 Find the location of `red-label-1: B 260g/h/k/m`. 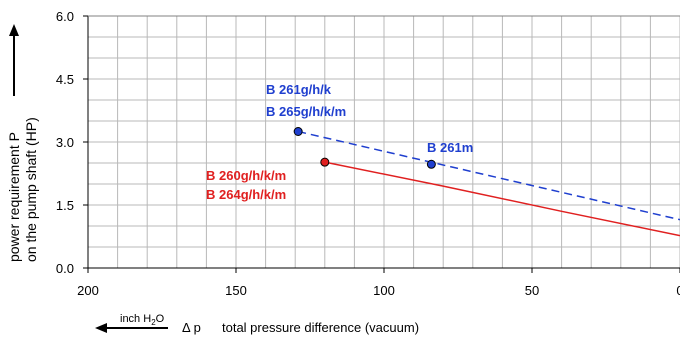

red-label-1: B 260g/h/k/m is located at coordinates (246, 175).